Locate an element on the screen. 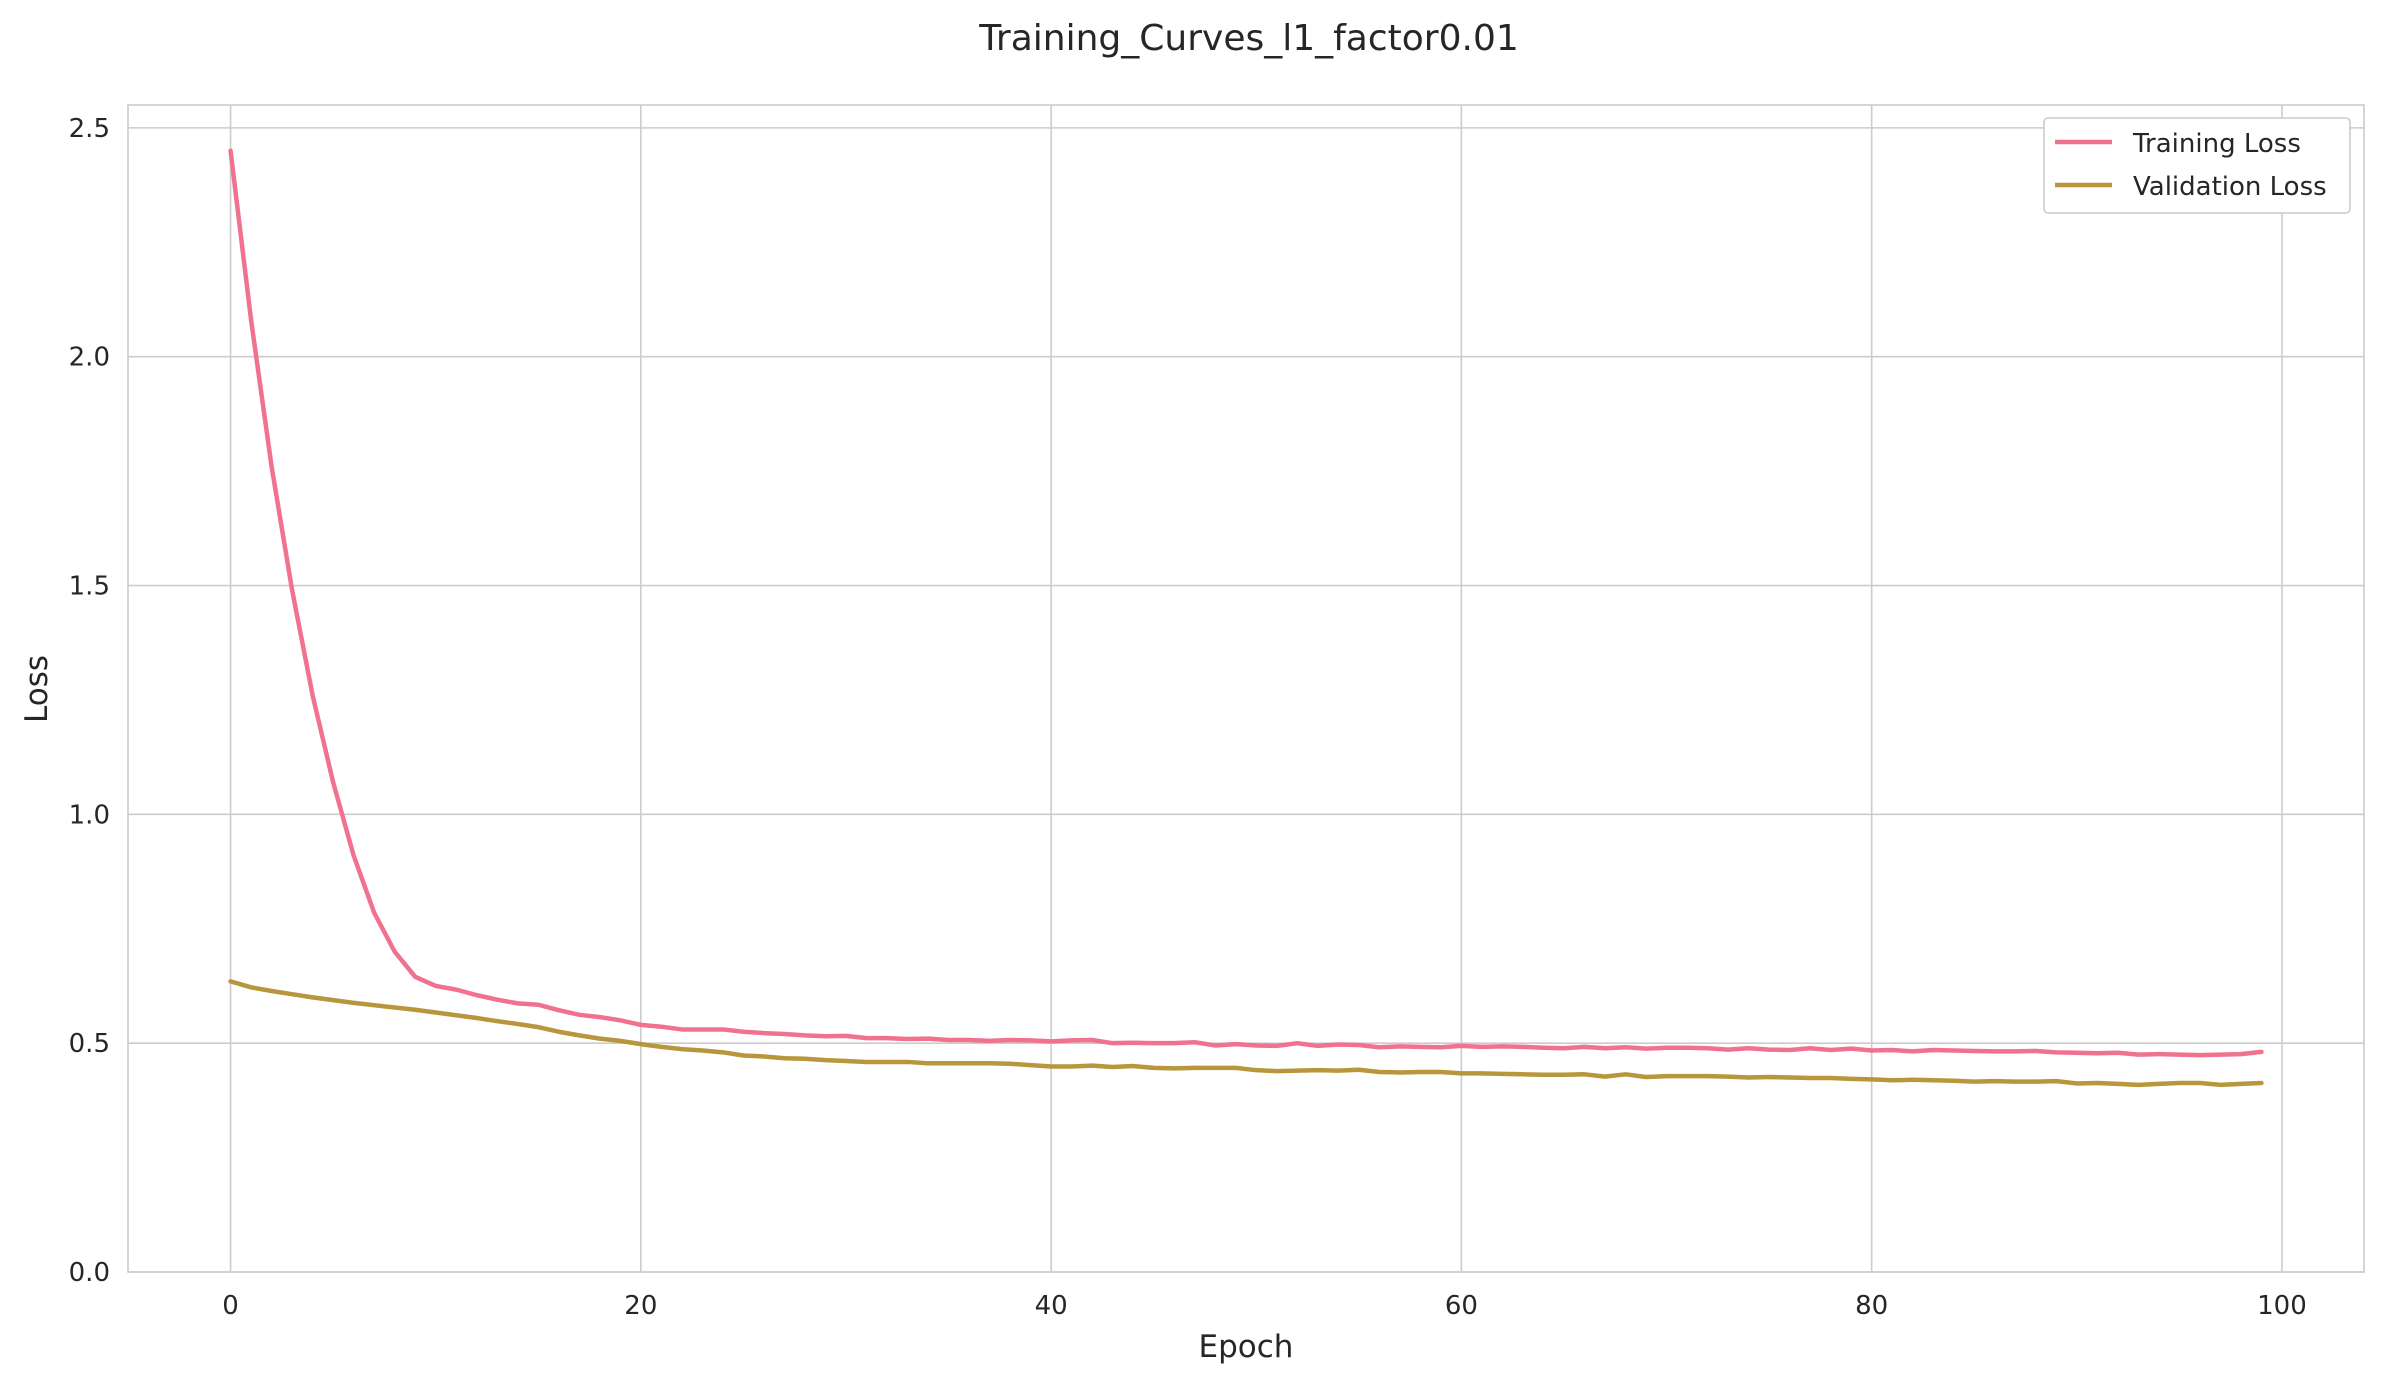 This screenshot has height=1382, width=2382. y-tick-label: 1.0 is located at coordinates (89, 815).